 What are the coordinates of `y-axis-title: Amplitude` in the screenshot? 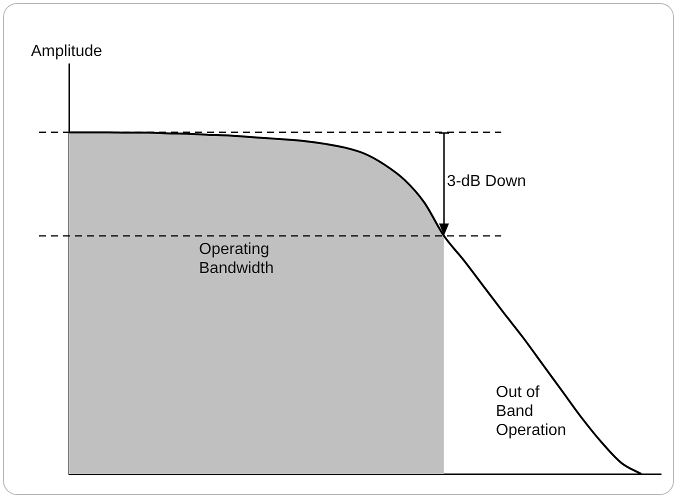 It's located at (66, 51).